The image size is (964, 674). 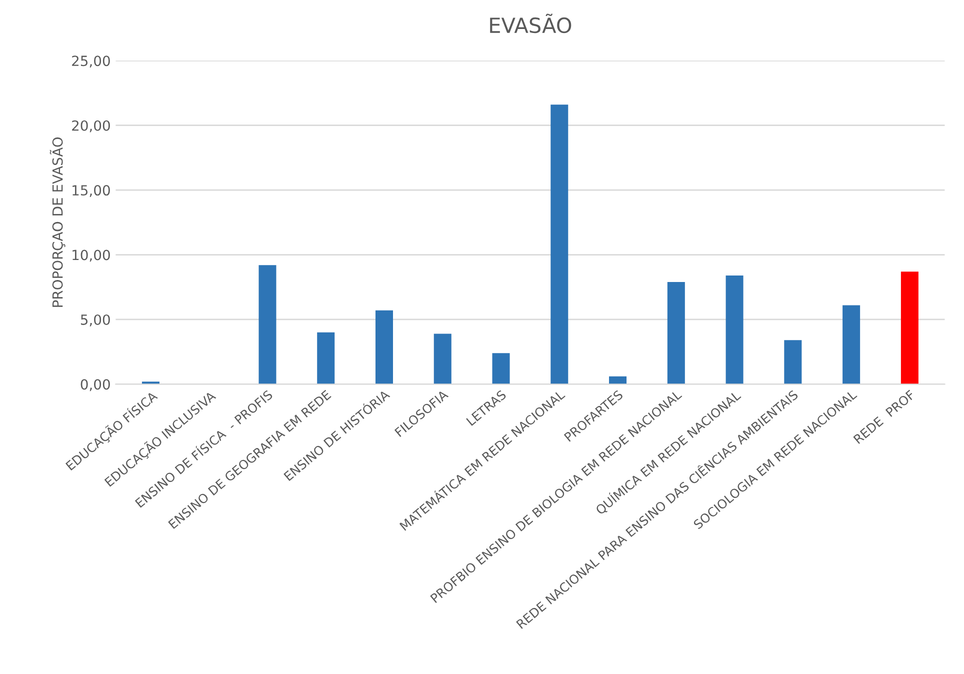 What do you see at coordinates (91, 256) in the screenshot?
I see `y-tick-label: 10,00` at bounding box center [91, 256].